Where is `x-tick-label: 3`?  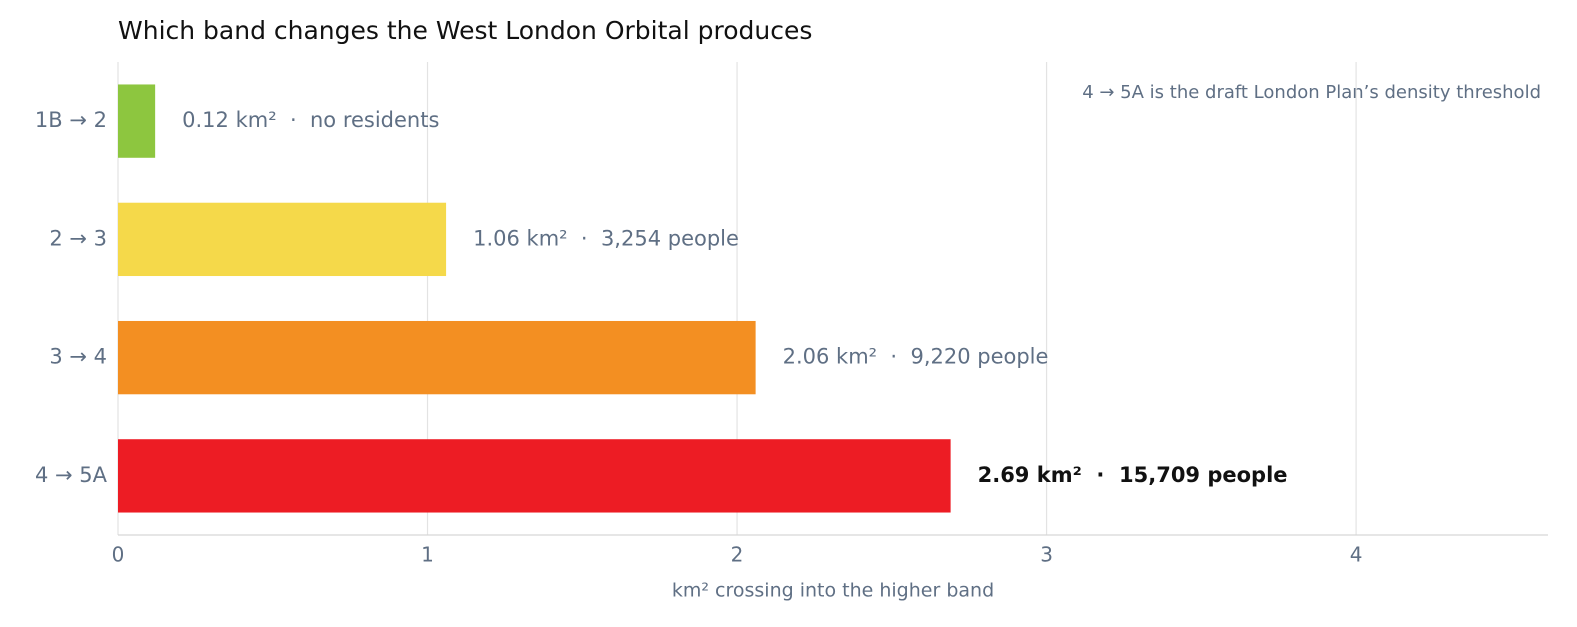 x-tick-label: 3 is located at coordinates (1046, 555).